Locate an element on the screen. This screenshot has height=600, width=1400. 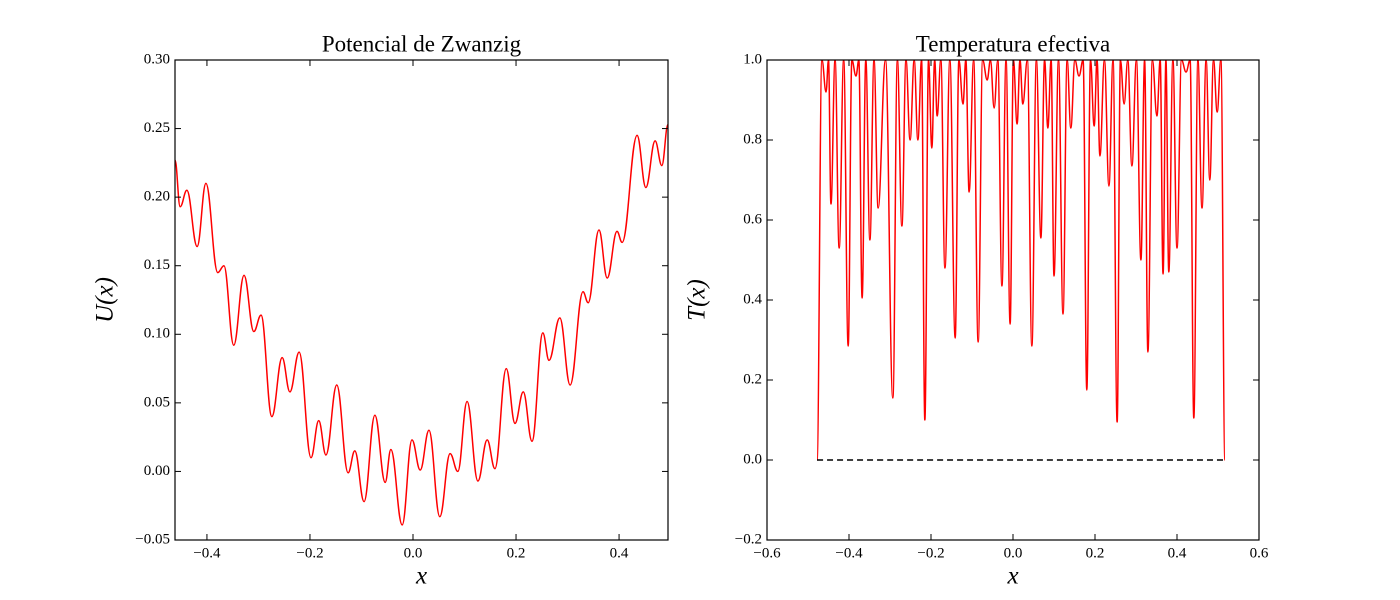
chart-title: Temperatura efectiva is located at coordinates (1013, 43).